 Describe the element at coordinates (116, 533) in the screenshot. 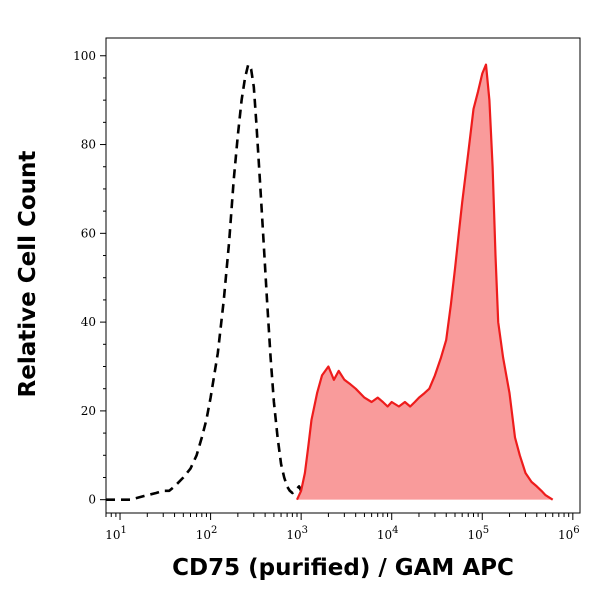

I see `x-tick-label: 10¹` at that location.